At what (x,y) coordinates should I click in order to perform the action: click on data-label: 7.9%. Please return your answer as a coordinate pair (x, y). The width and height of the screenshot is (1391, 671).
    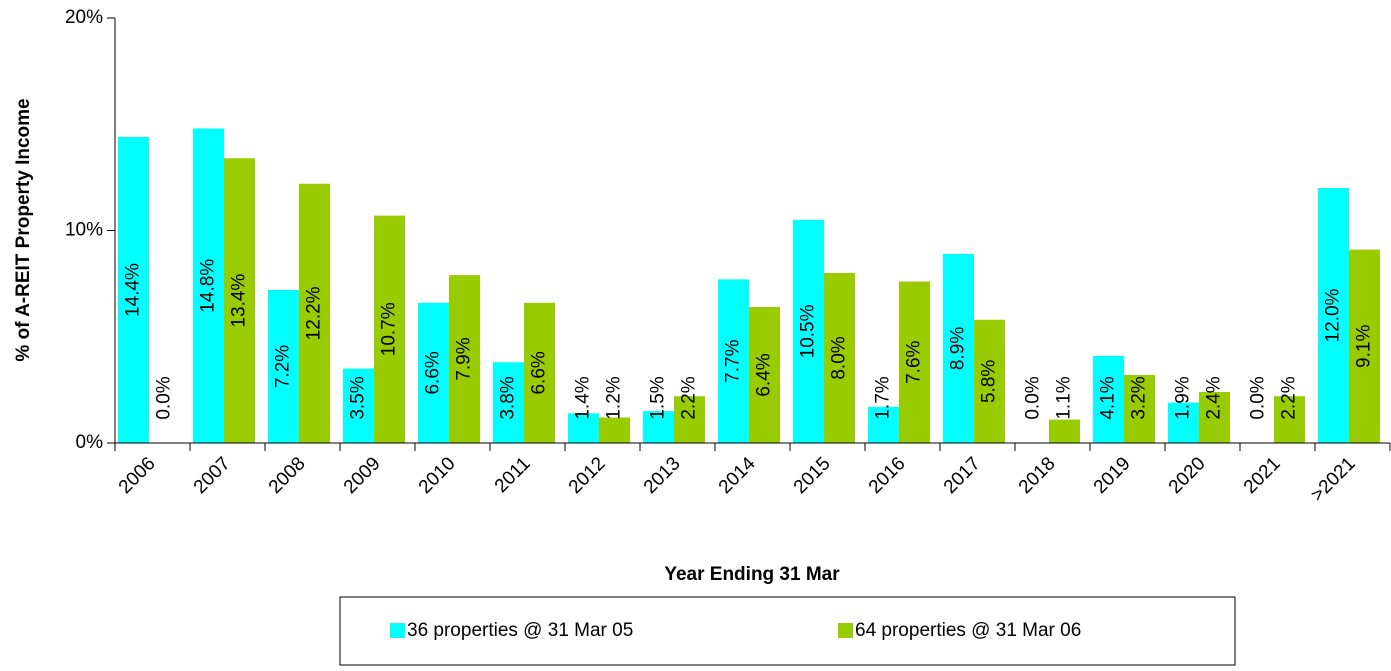
    Looking at the image, I should click on (464, 358).